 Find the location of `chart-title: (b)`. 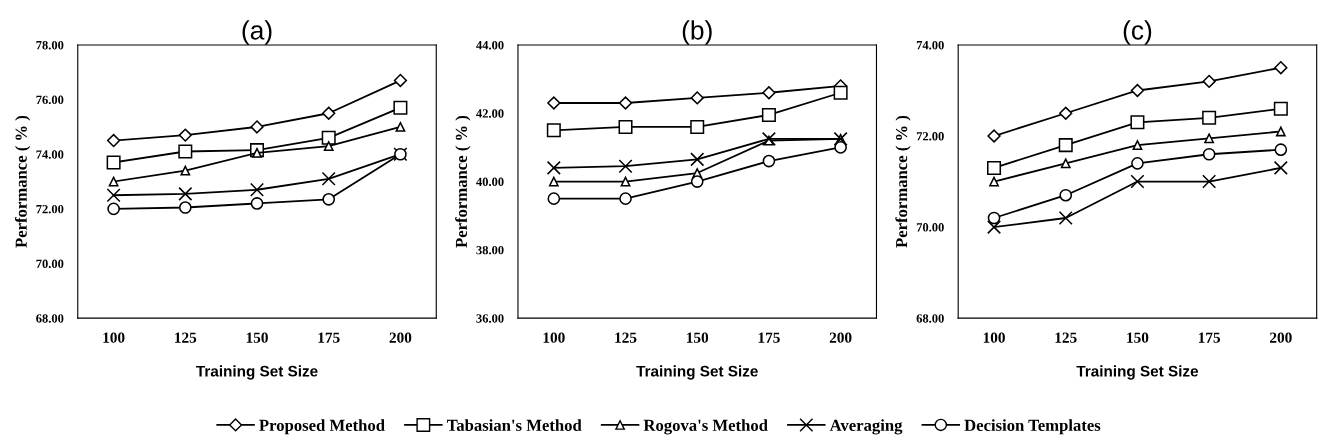

chart-title: (b) is located at coordinates (697, 32).